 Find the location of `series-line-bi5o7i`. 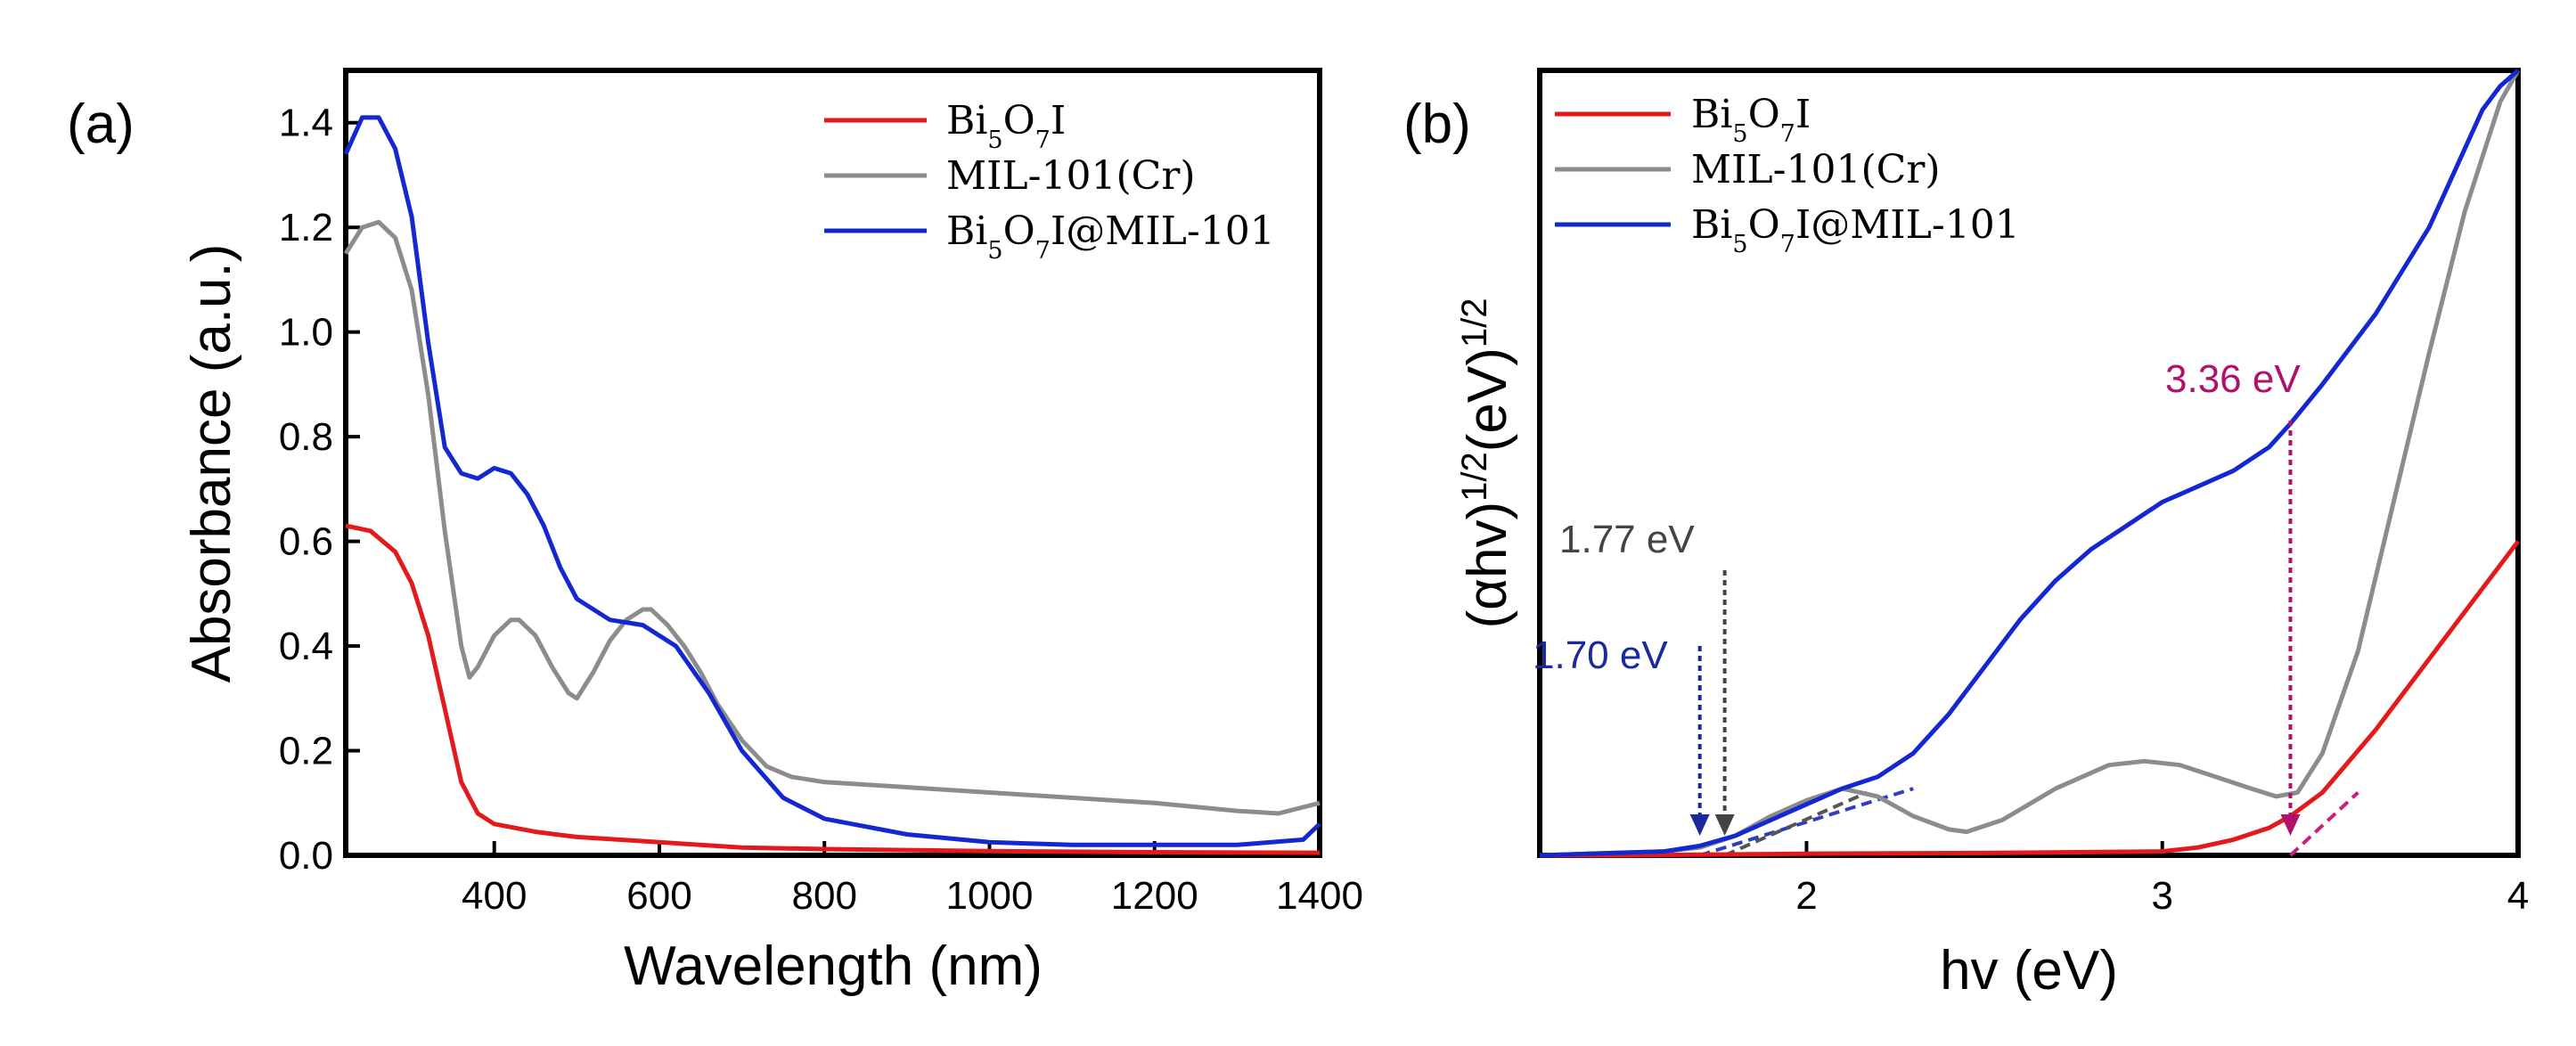

series-line-bi5o7i is located at coordinates (833, 689).